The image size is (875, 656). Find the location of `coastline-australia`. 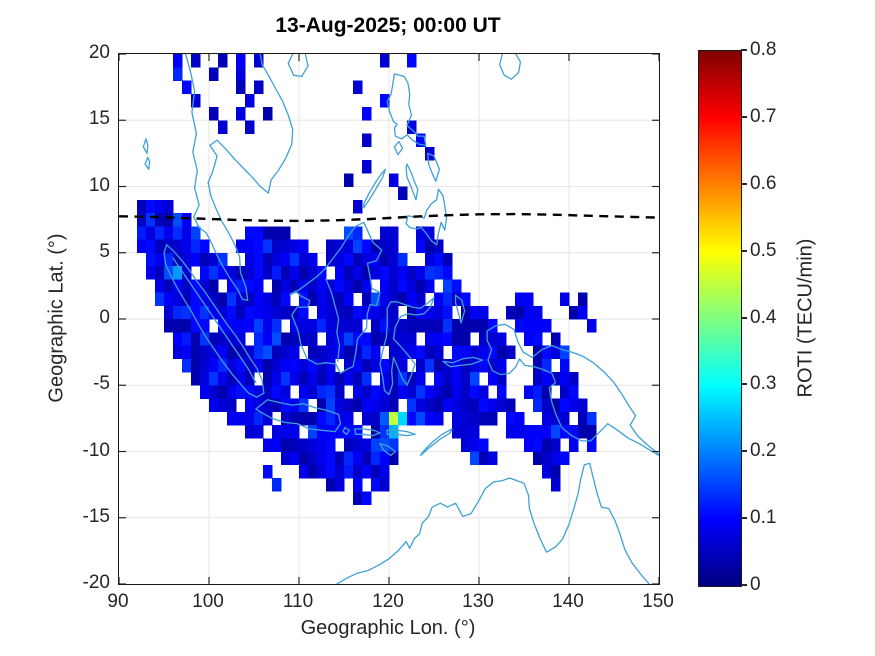

coastline-australia is located at coordinates (493, 523).